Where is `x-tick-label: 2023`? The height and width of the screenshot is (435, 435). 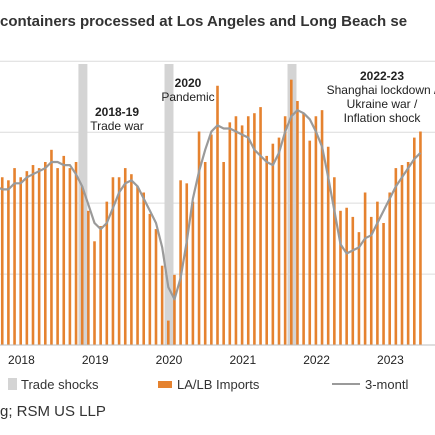
x-tick-label: 2023 is located at coordinates (390, 360).